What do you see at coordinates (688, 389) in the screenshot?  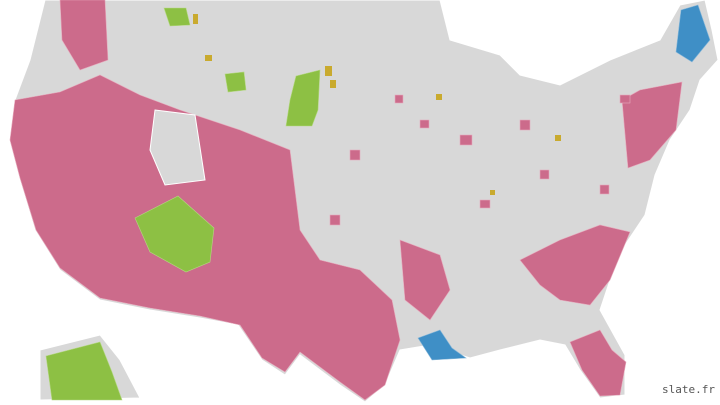 I see `watermark: slate.fr` at bounding box center [688, 389].